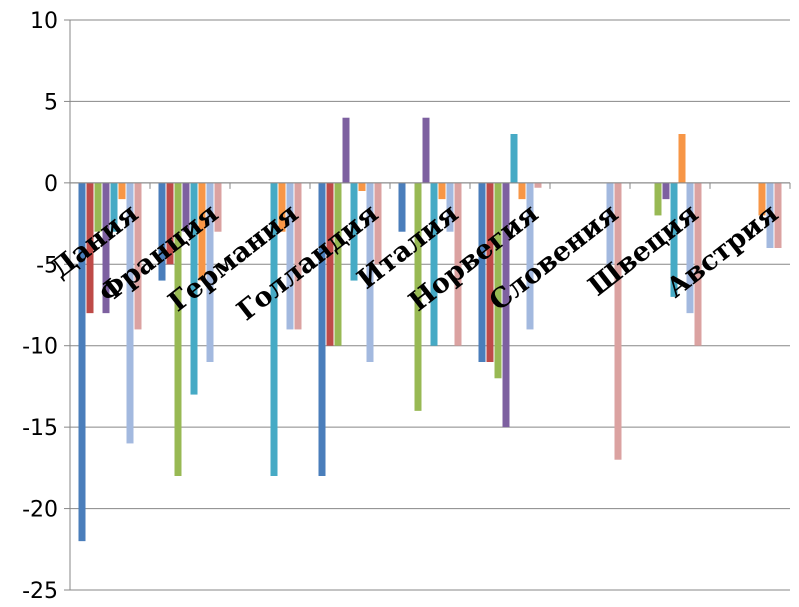 The width and height of the screenshot is (799, 607). I want to click on y-tick-label: -5, so click(47, 265).